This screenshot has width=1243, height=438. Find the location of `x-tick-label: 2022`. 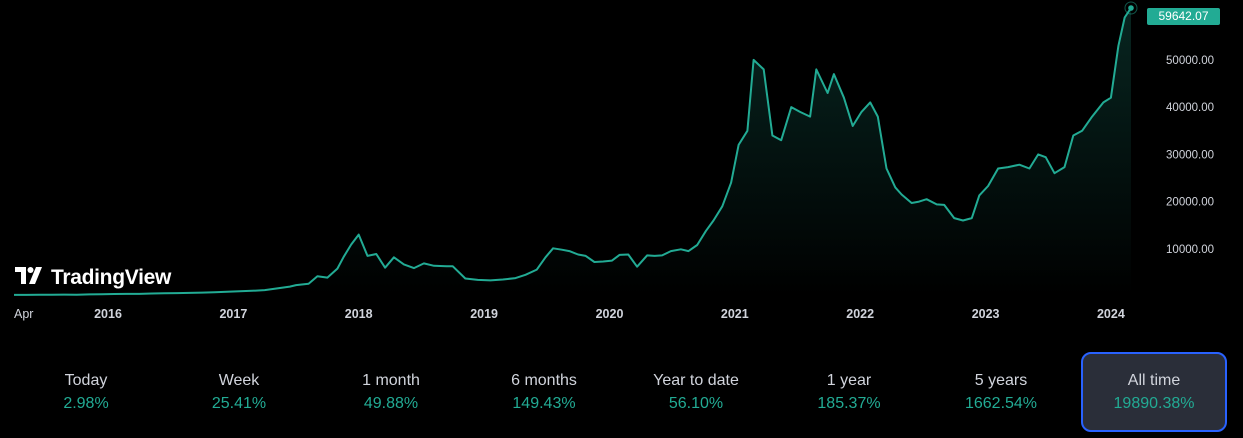

x-tick-label: 2022 is located at coordinates (860, 314).